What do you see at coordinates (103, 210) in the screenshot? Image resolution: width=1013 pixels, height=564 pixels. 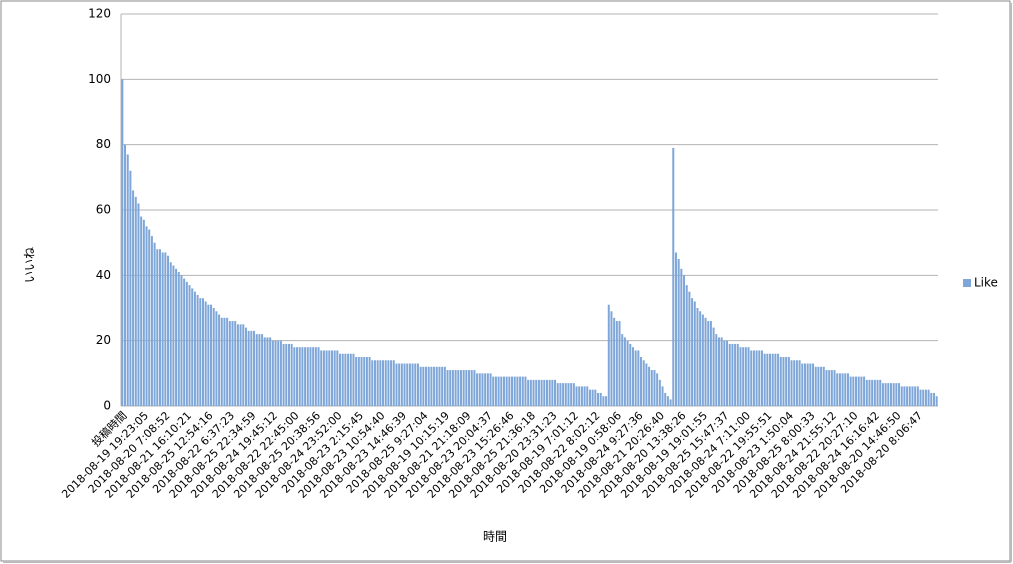 I see `y-tick-label: 60` at bounding box center [103, 210].